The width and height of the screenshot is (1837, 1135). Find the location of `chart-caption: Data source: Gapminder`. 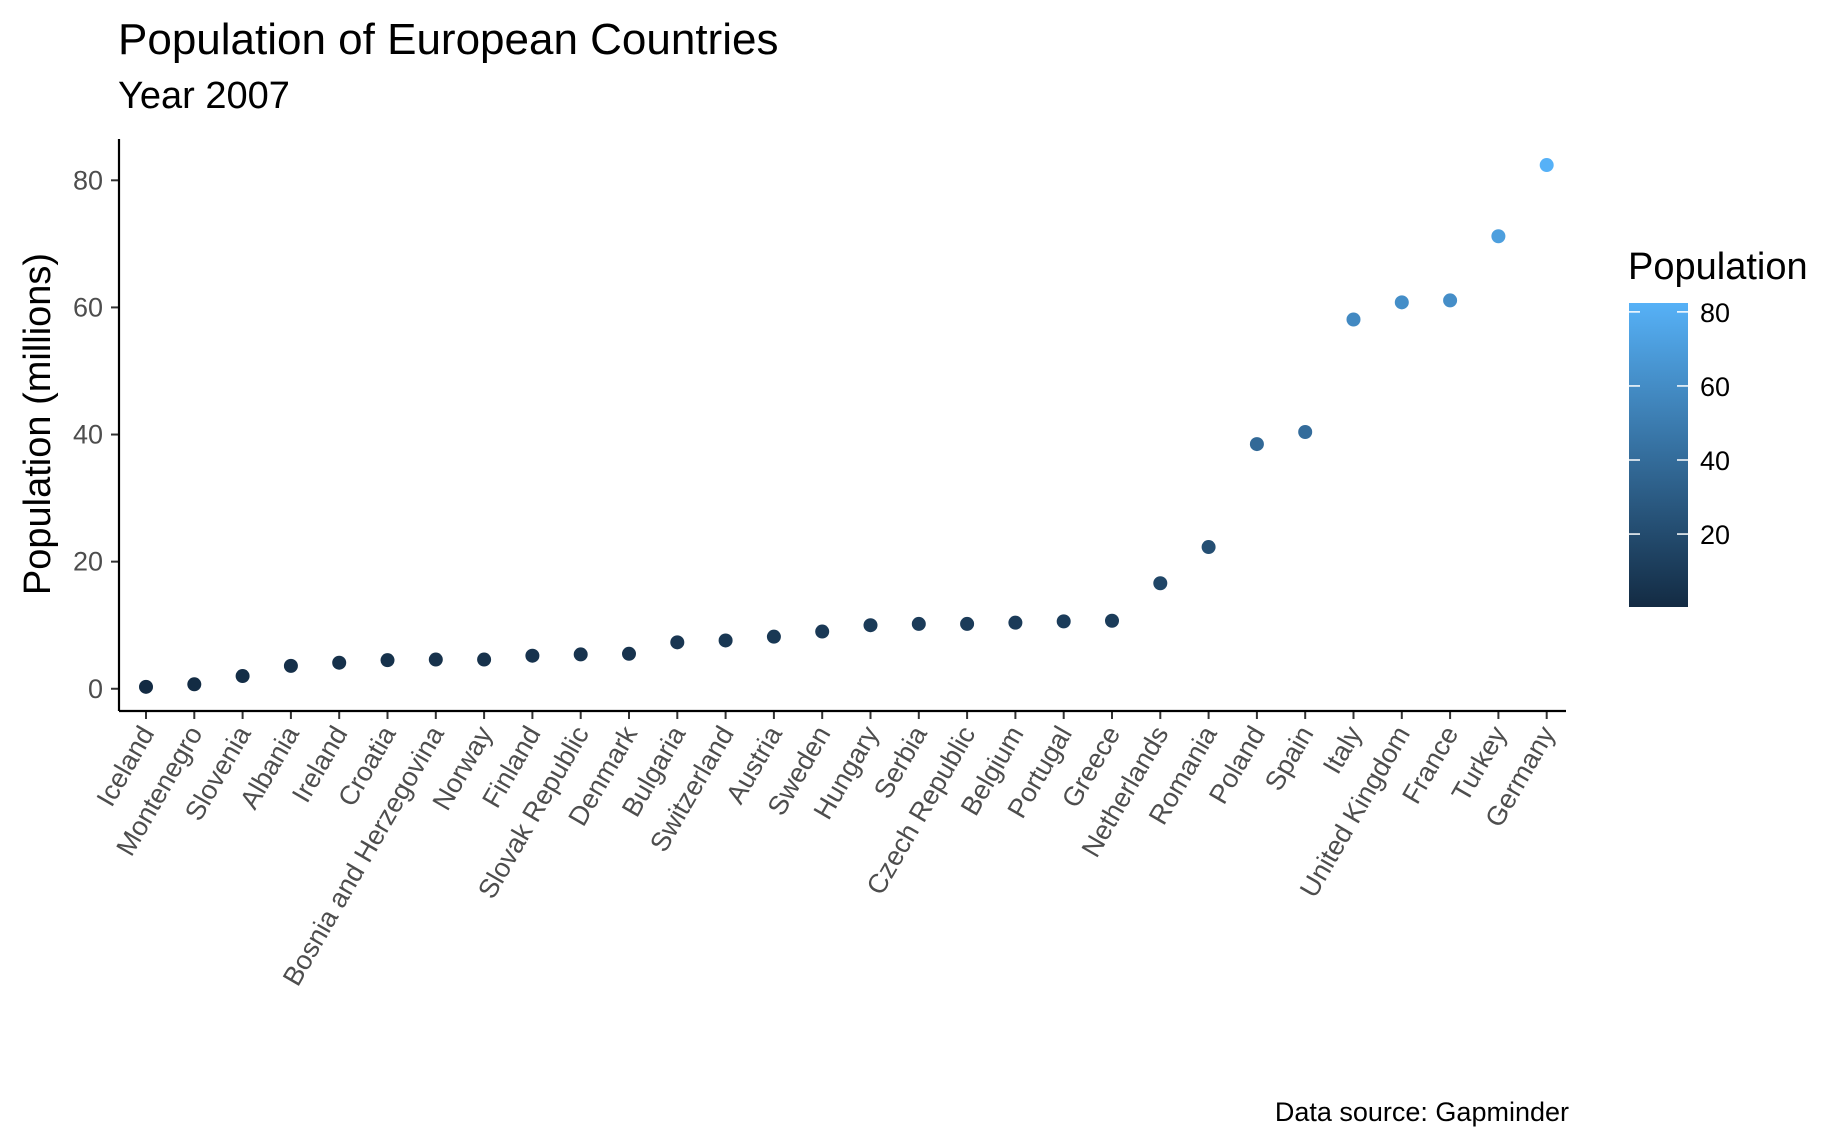

chart-caption: Data source: Gapminder is located at coordinates (1422, 1112).